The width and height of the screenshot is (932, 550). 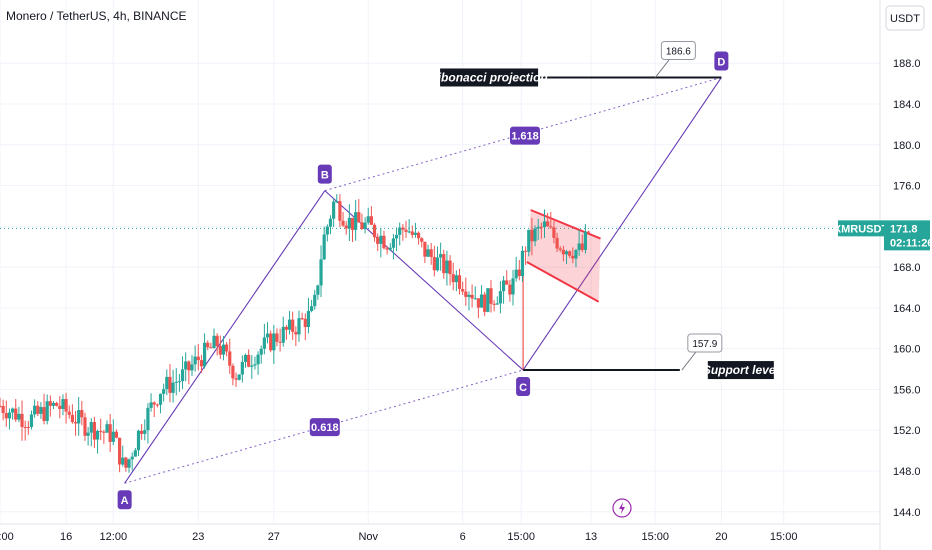 What do you see at coordinates (125, 501) in the screenshot?
I see `point-label: A` at bounding box center [125, 501].